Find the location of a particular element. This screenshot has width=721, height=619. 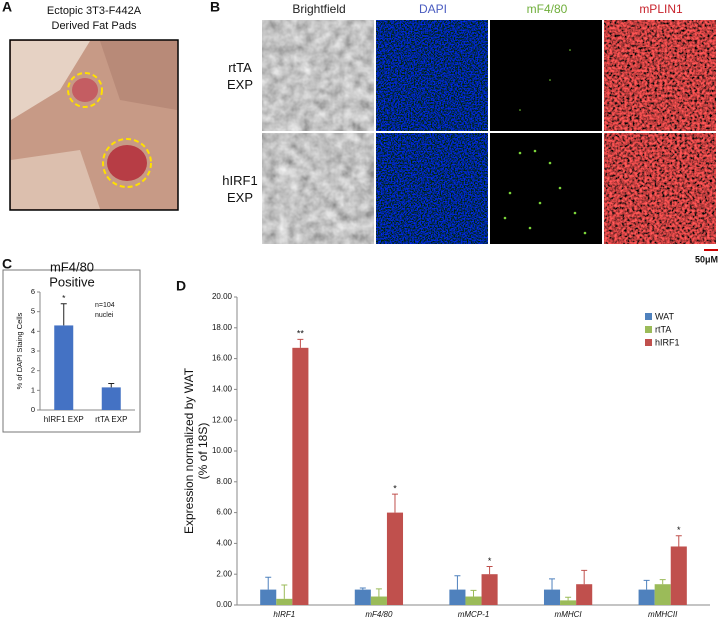

panel-letter: A is located at coordinates (7, 7).